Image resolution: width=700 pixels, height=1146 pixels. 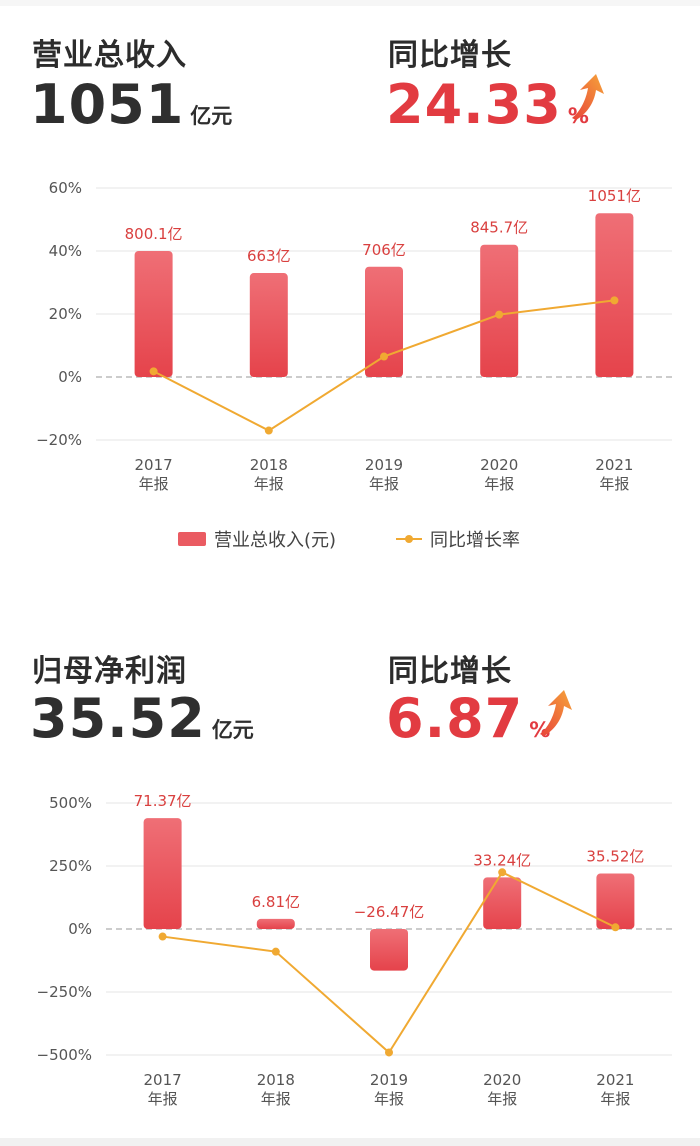 I want to click on legend-line-label: 同比增长率, so click(x=475, y=540).